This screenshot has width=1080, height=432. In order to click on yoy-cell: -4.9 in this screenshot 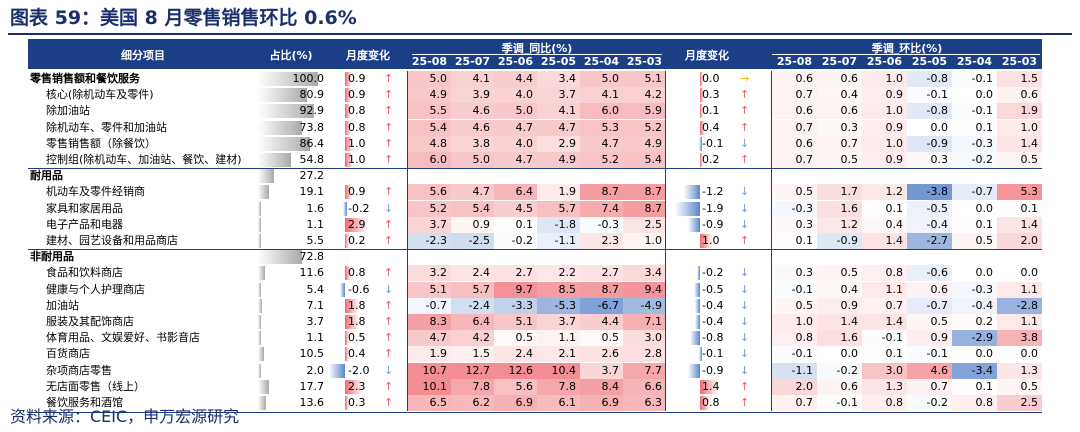, I will do `click(644, 305)`.